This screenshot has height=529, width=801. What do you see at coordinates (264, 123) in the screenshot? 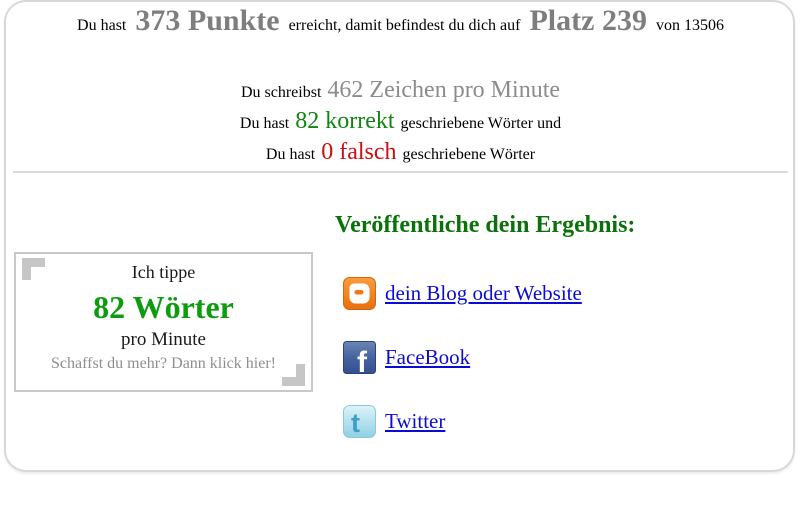
I see `correct-prefix: Du hast` at bounding box center [264, 123].